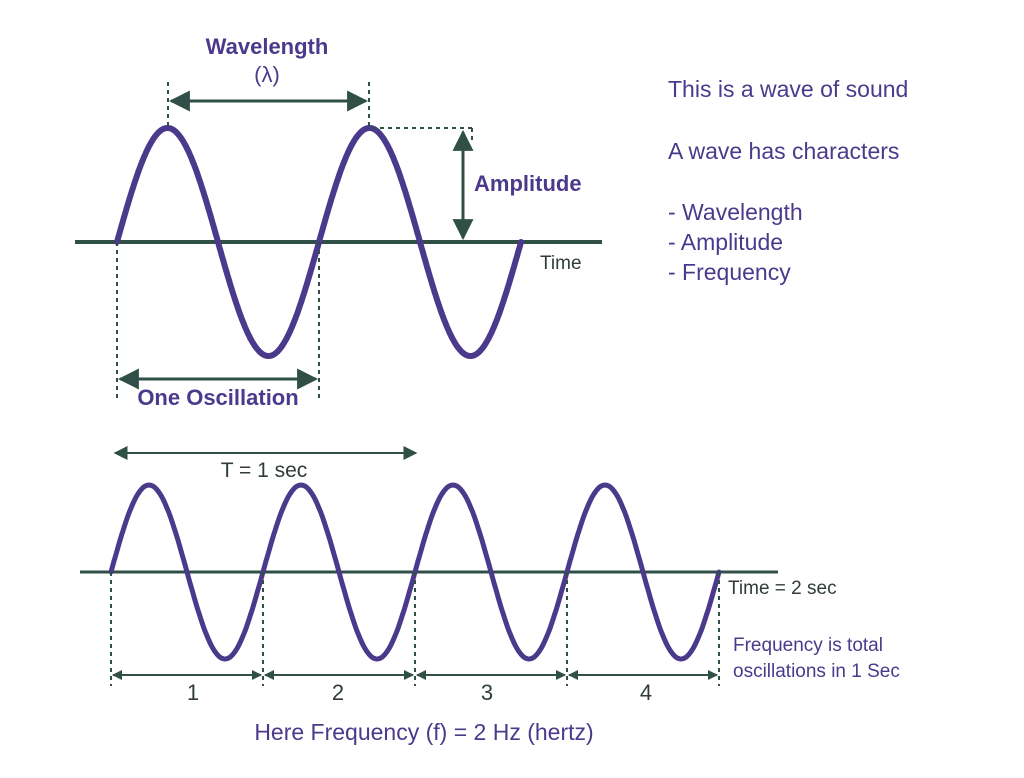  What do you see at coordinates (528, 183) in the screenshot?
I see `amplitude-label: Amplitude` at bounding box center [528, 183].